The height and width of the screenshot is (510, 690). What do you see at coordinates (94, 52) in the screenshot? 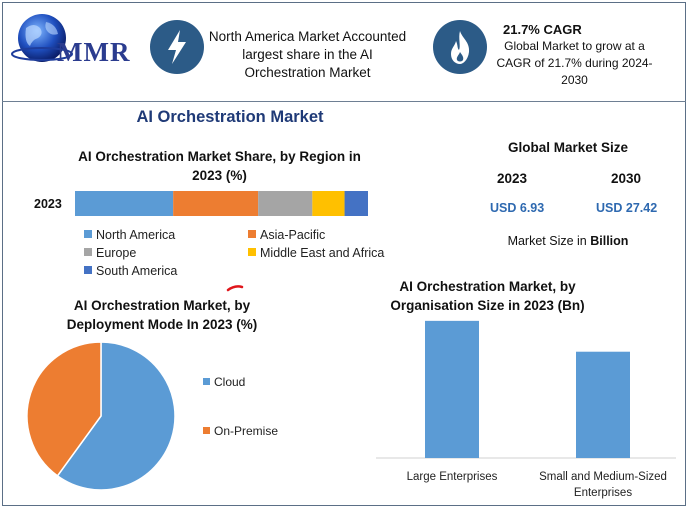
I see `logo-text: MMR` at bounding box center [94, 52].